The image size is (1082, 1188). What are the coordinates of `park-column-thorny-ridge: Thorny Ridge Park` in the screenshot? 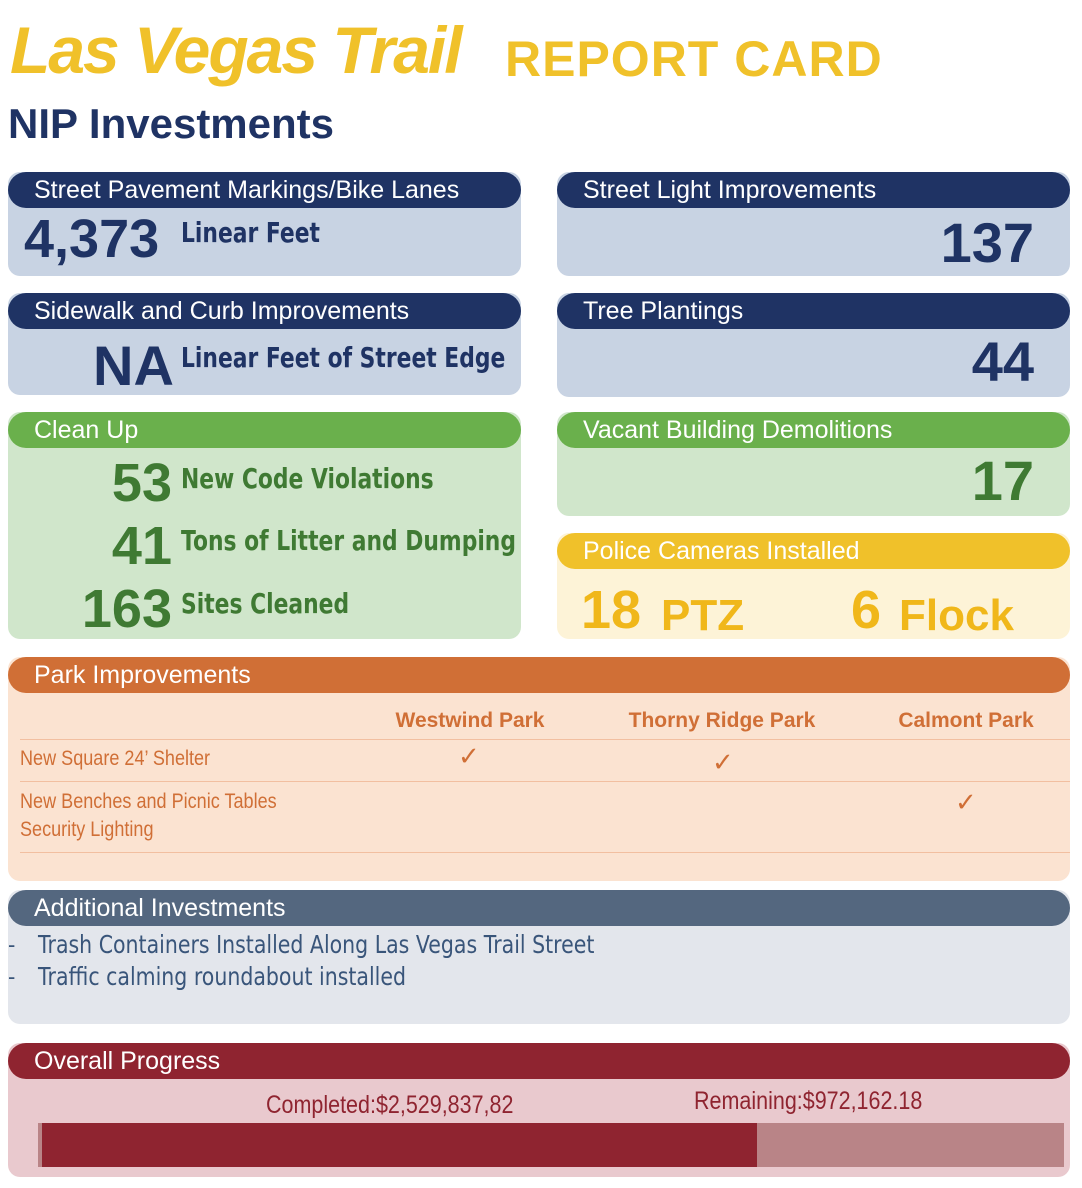 It's located at (722, 720).